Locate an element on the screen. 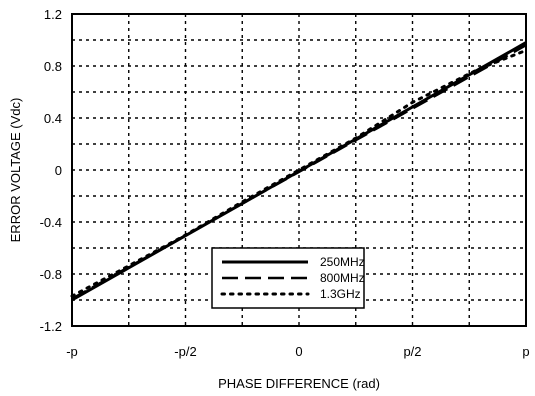 The image size is (535, 396). legend-label: 800MHz is located at coordinates (342, 278).